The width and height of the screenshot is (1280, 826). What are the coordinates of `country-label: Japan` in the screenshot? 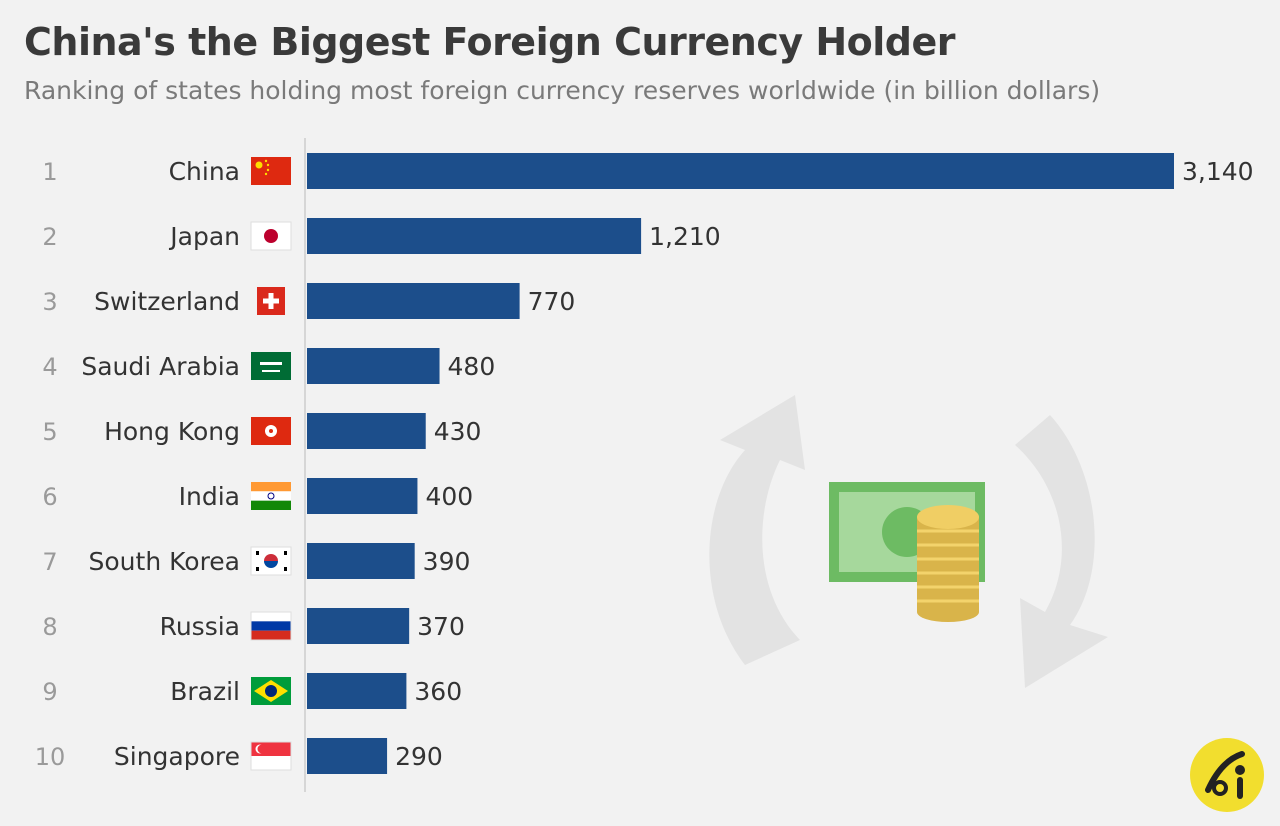 It's located at (204, 236).